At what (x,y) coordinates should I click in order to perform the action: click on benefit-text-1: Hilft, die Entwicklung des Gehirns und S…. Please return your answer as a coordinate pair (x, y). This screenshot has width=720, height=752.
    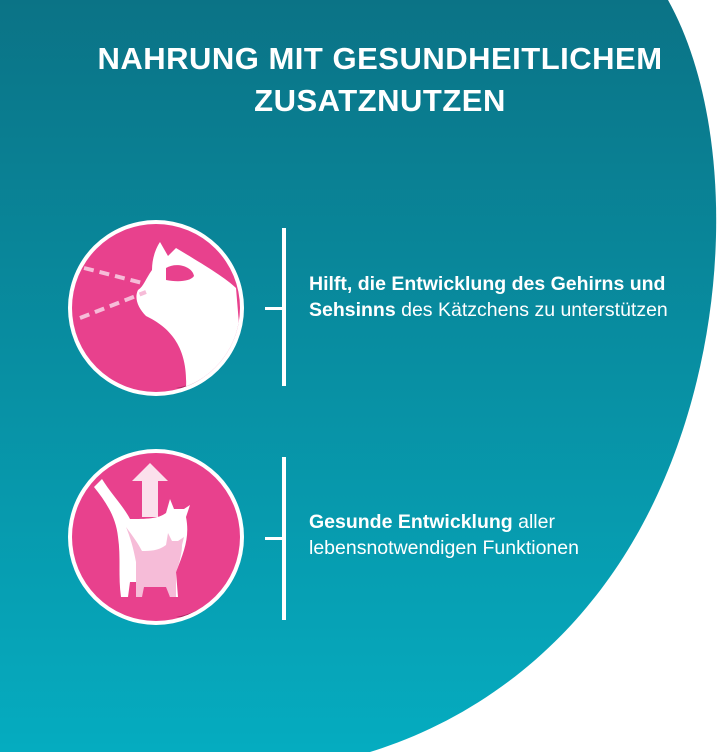
    Looking at the image, I should click on (509, 297).